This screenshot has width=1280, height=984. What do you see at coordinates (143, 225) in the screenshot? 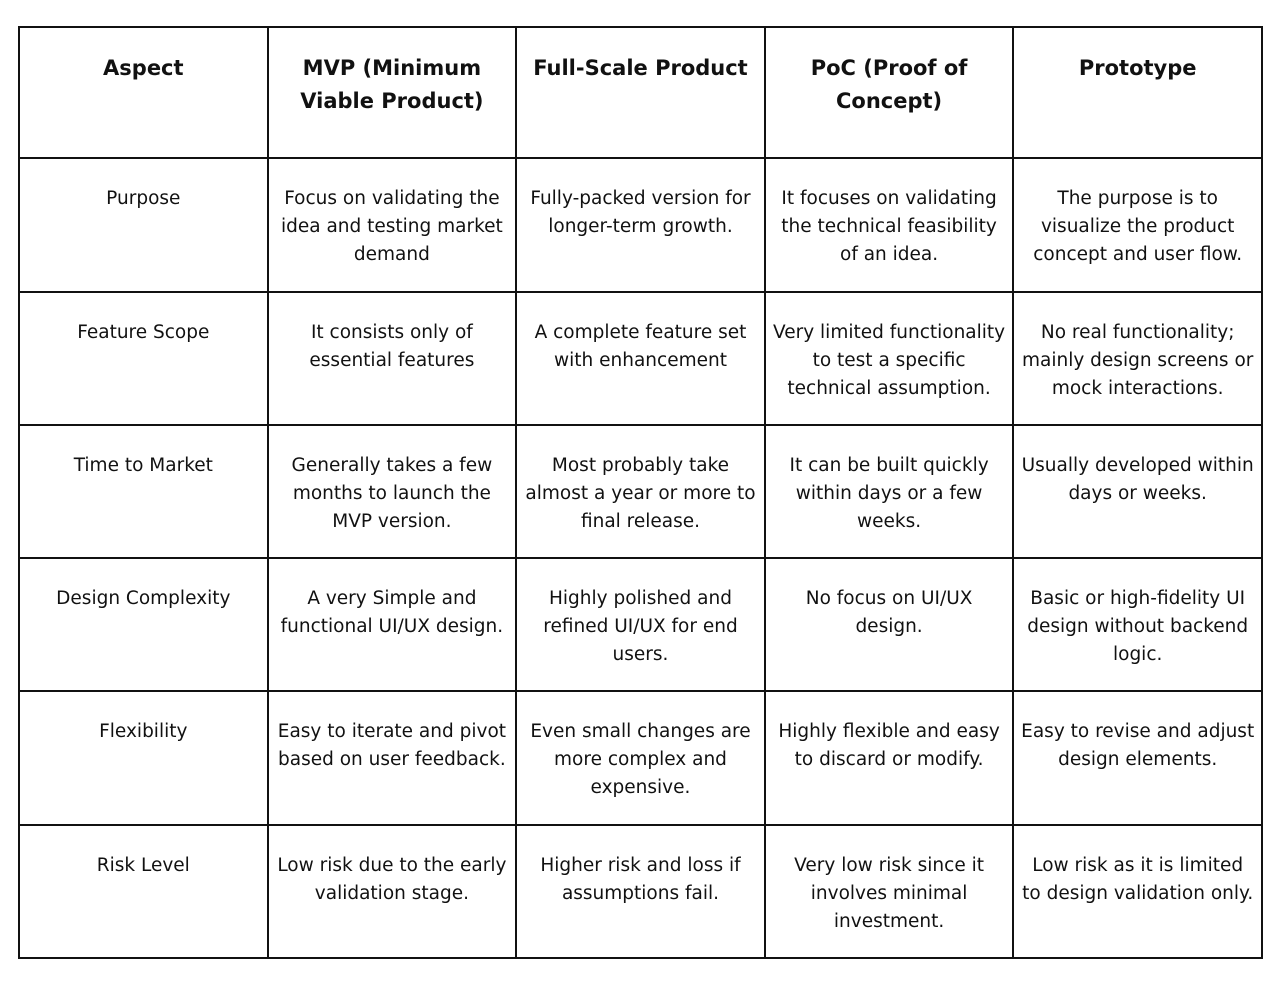
I see `row-label: Purpose` at bounding box center [143, 225].